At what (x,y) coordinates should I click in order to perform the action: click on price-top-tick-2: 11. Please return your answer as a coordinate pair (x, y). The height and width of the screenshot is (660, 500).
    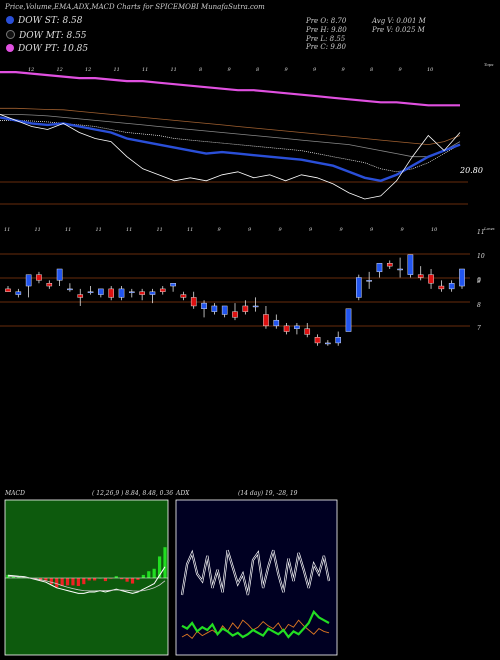
    Looking at the image, I should click on (68, 230).